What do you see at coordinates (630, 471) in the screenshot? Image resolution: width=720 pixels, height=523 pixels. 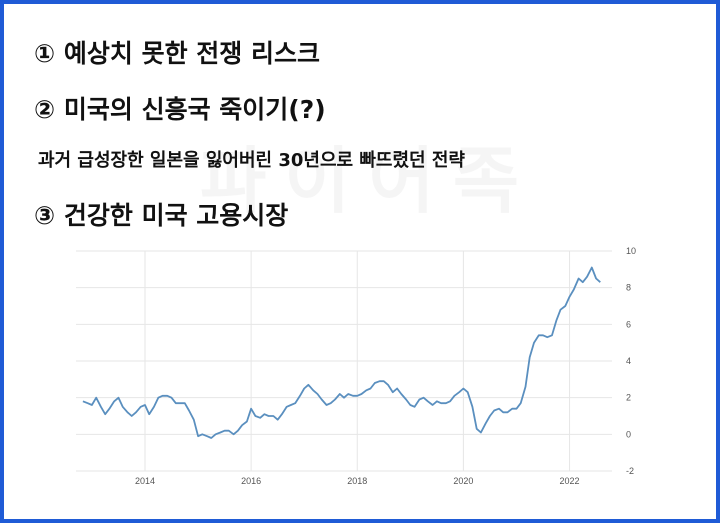 I see `y-tick-label: -2` at bounding box center [630, 471].